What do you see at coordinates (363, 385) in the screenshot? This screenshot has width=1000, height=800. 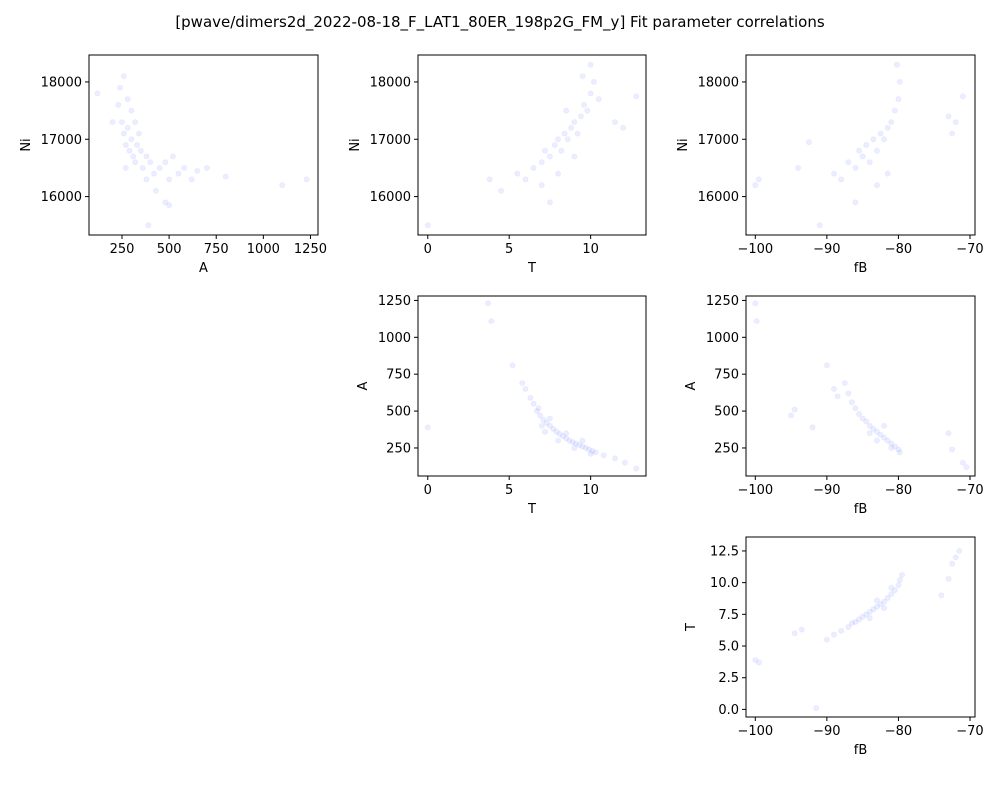 I see `y-axis-label: A` at bounding box center [363, 385].